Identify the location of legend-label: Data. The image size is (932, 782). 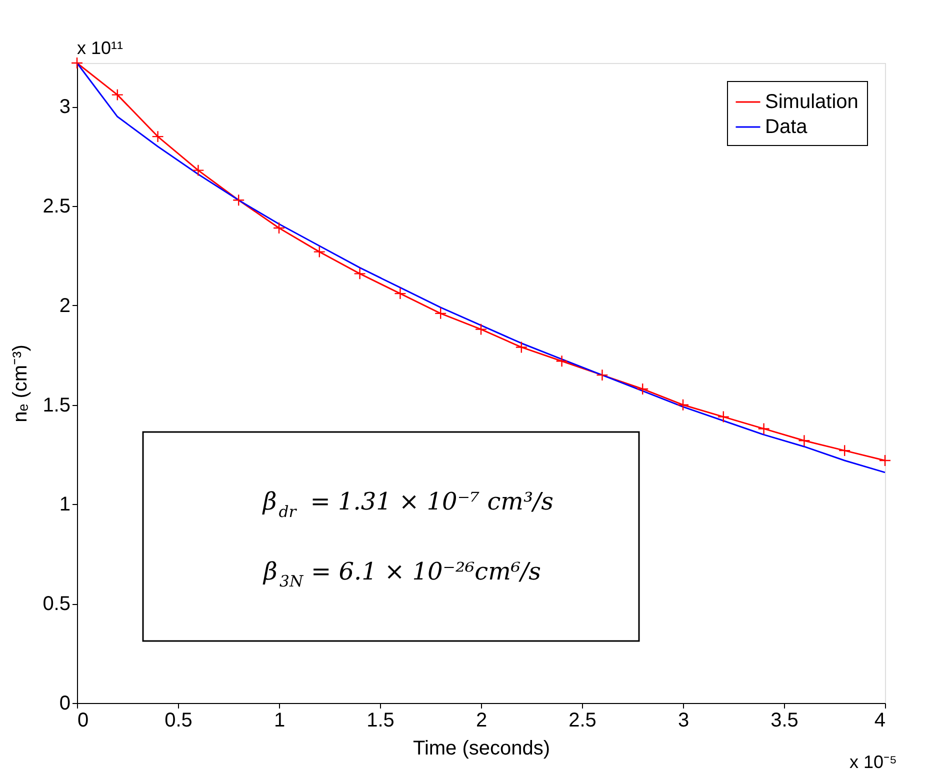
(786, 127).